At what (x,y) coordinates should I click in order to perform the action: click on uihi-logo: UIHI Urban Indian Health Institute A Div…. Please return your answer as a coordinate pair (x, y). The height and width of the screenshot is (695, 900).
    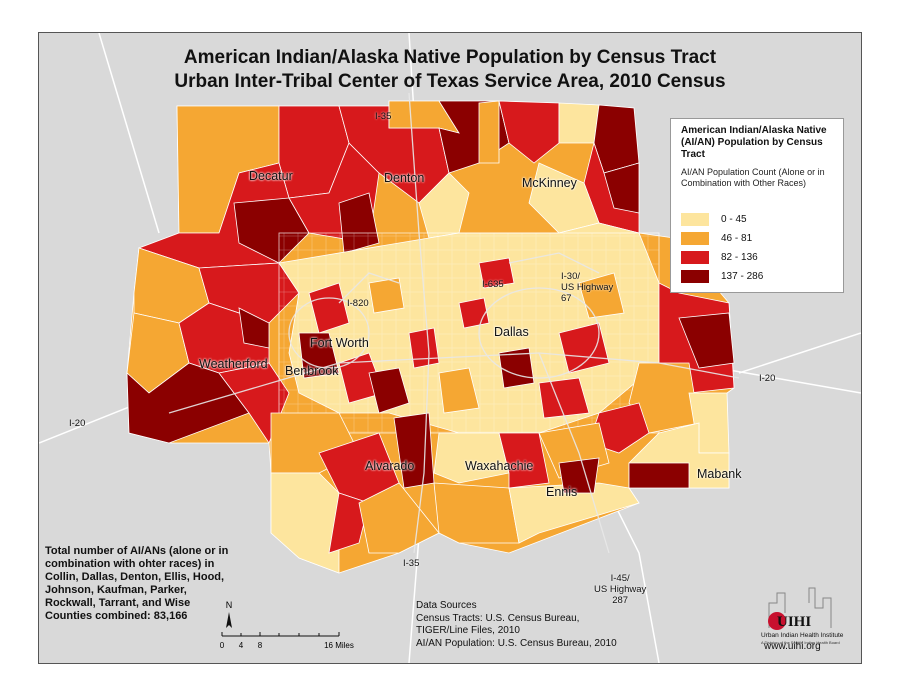
    Looking at the image, I should click on (802, 616).